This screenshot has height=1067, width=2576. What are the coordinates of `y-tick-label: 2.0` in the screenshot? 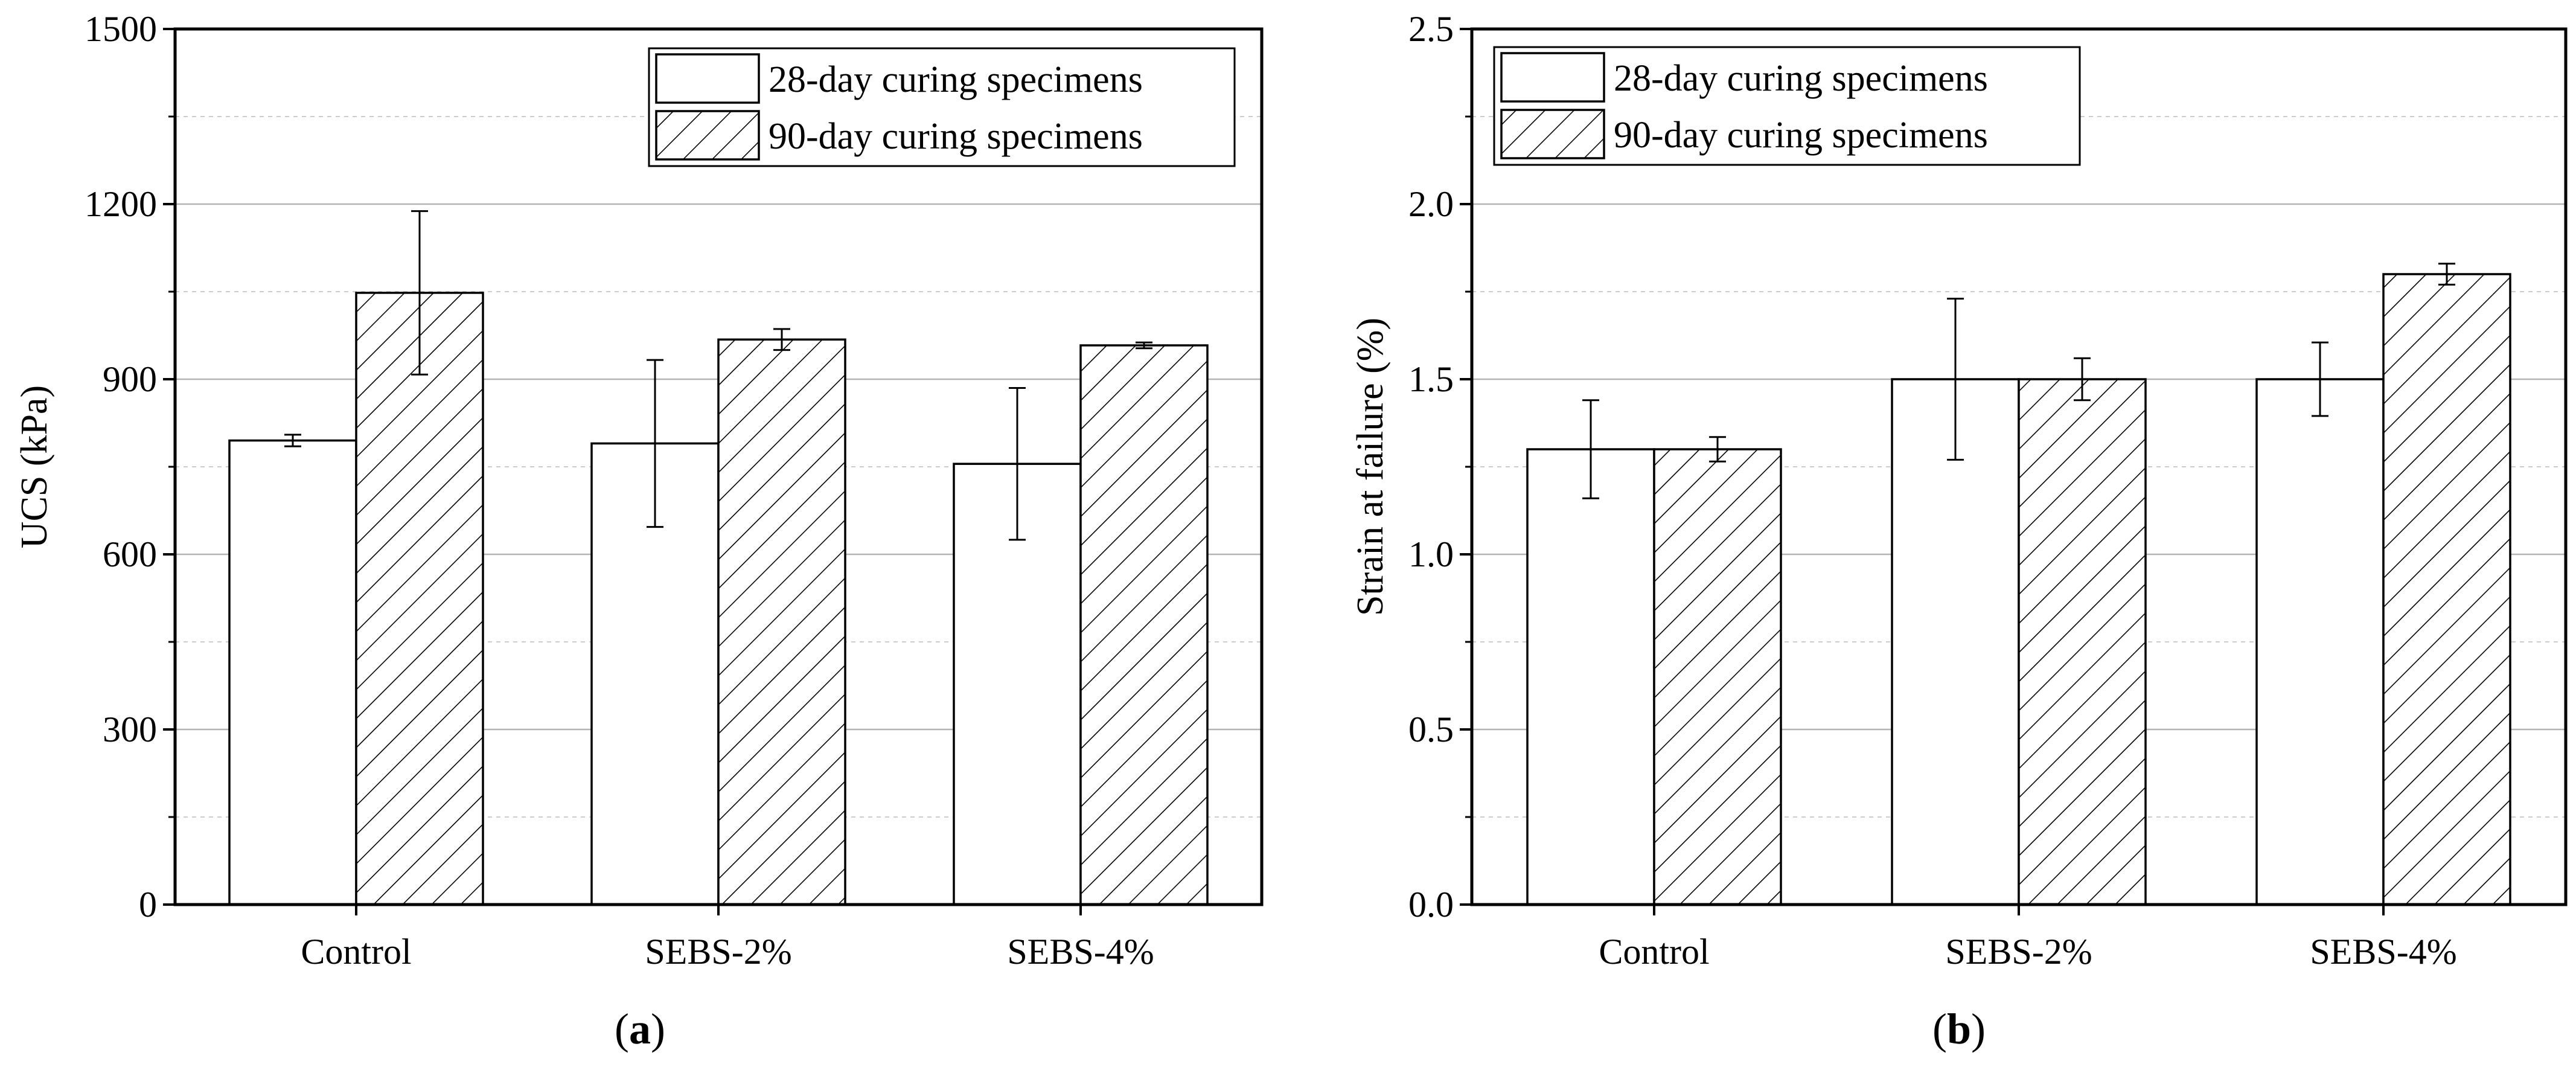 It's located at (1431, 204).